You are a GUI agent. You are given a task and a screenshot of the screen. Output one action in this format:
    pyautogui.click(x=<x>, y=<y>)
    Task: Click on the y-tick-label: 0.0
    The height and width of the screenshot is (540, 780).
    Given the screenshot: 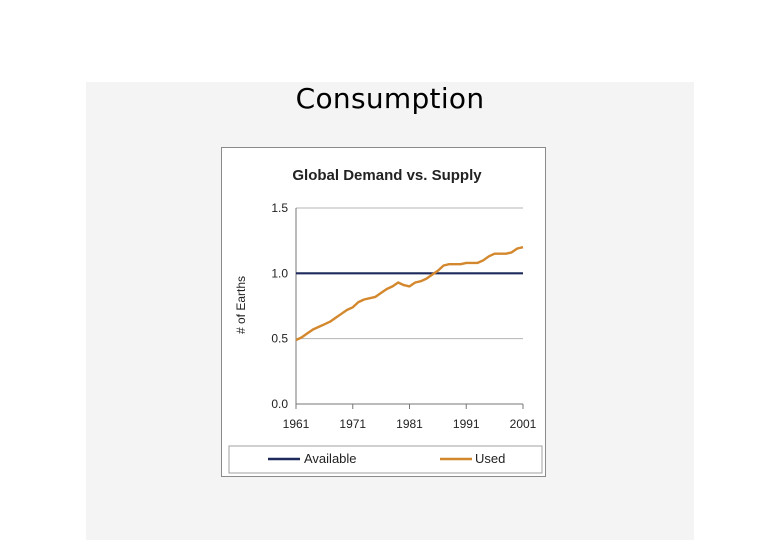 What is the action you would take?
    pyautogui.click(x=279, y=404)
    